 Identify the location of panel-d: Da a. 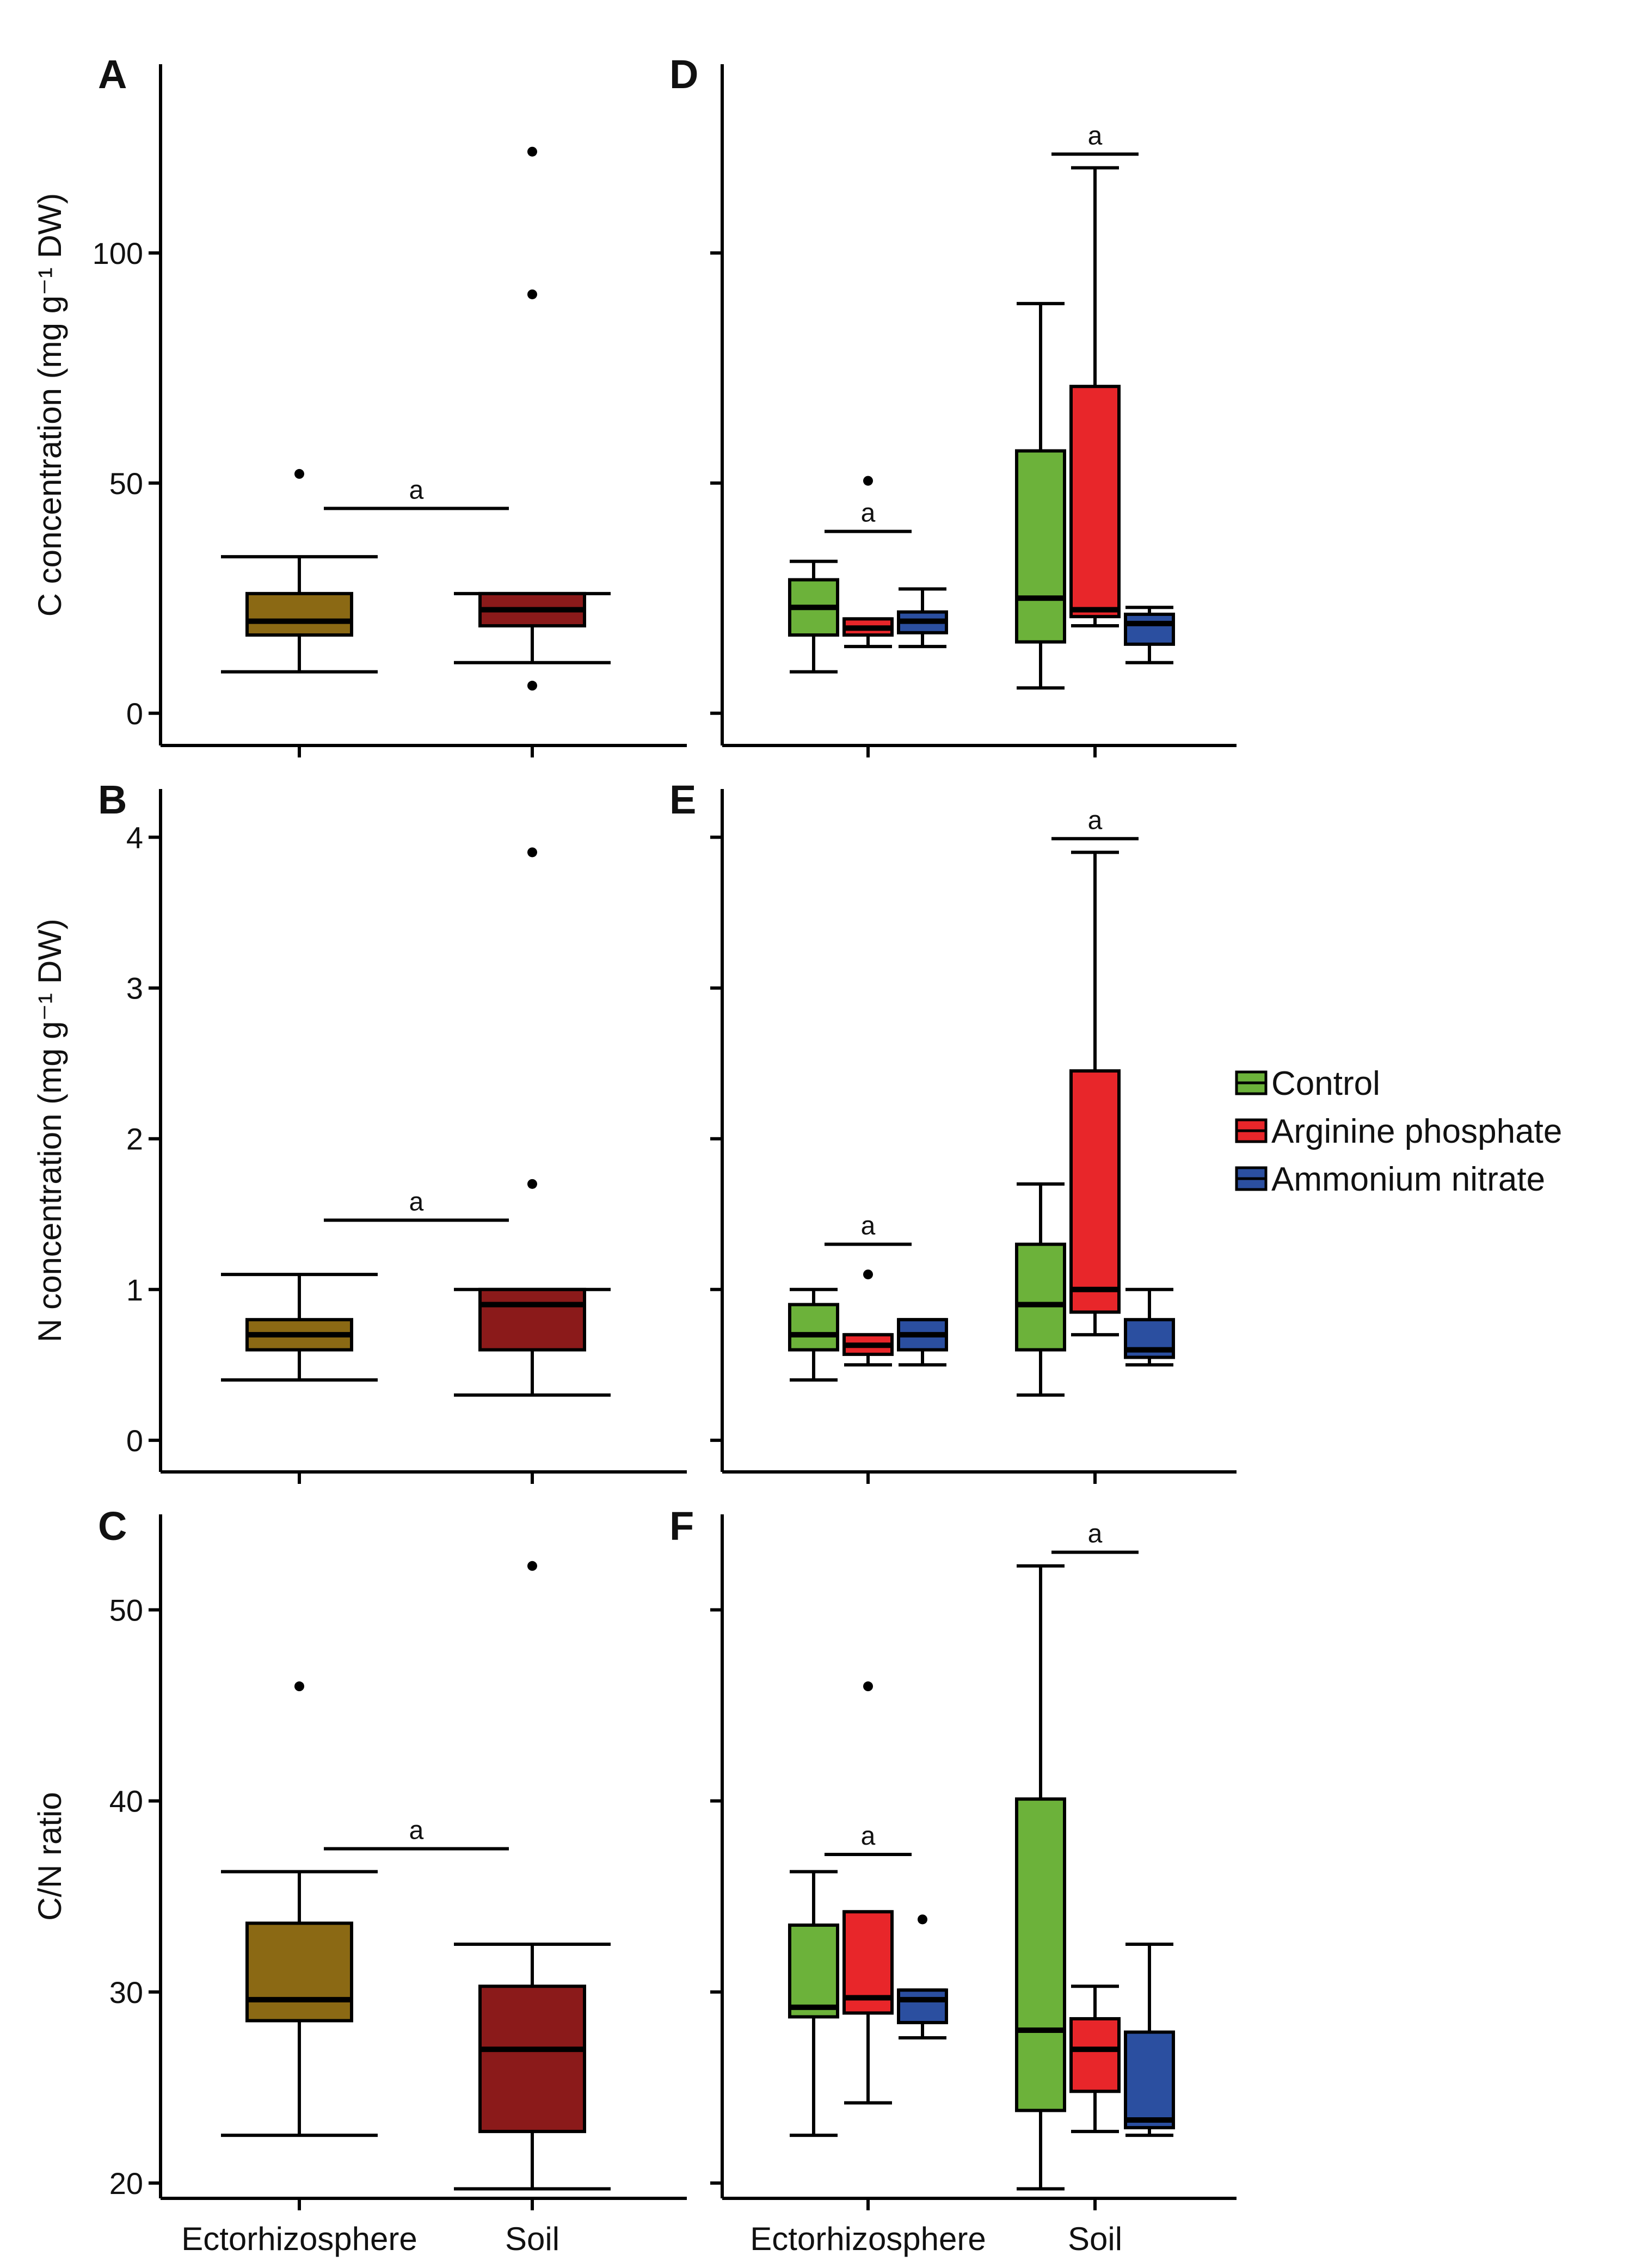
(953, 404).